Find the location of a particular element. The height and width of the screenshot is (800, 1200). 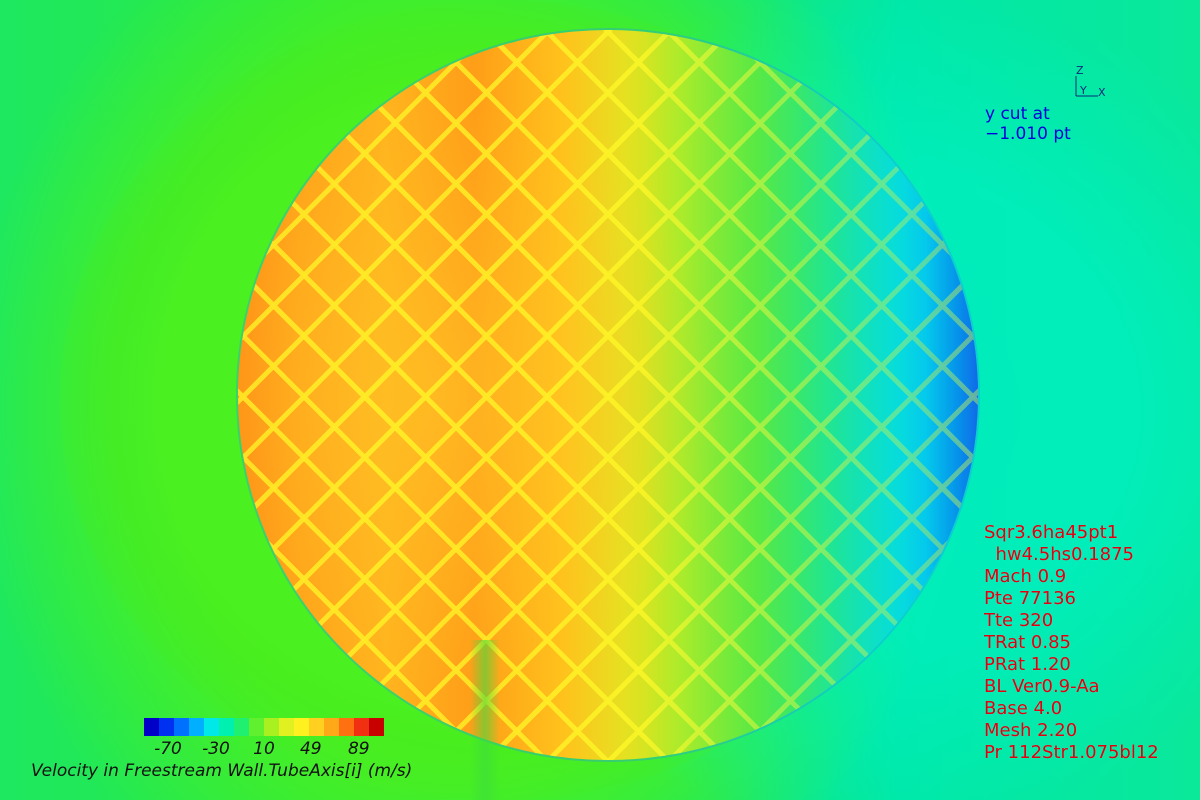

colorbar-tick-label: 49 is located at coordinates (311, 749).